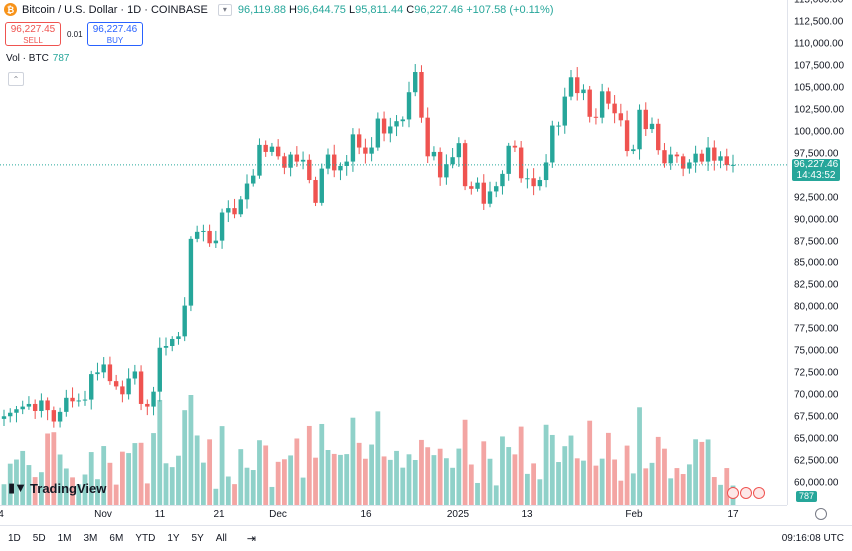  What do you see at coordinates (812, 538) in the screenshot?
I see `utc-clock: 09:16:08 UTC` at bounding box center [812, 538].